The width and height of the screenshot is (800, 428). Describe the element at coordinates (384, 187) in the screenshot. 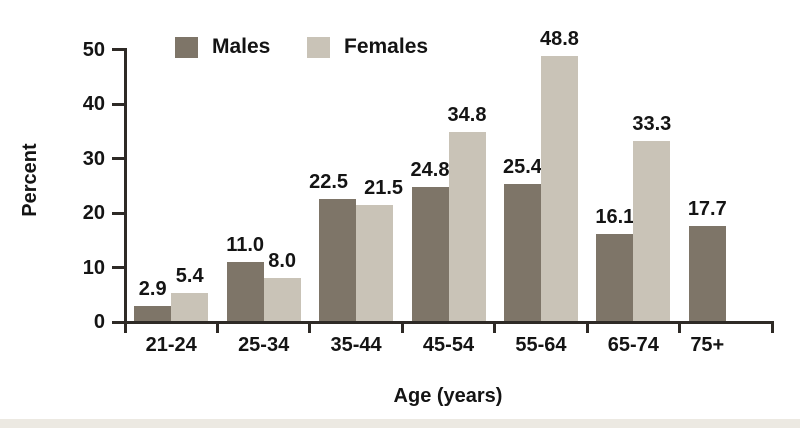

I see `value-label: 21.5` at that location.